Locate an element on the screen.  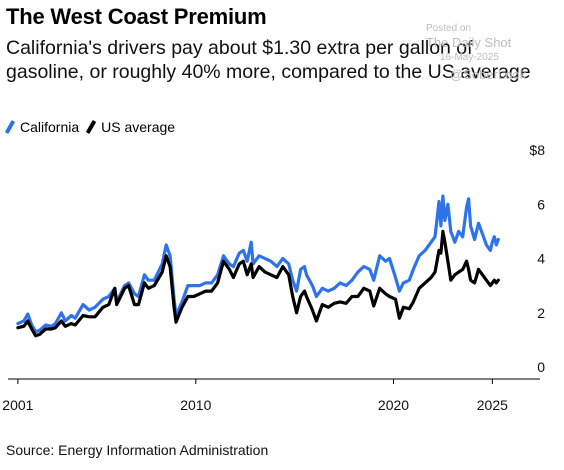
legend-item-california: California is located at coordinates (42, 127).